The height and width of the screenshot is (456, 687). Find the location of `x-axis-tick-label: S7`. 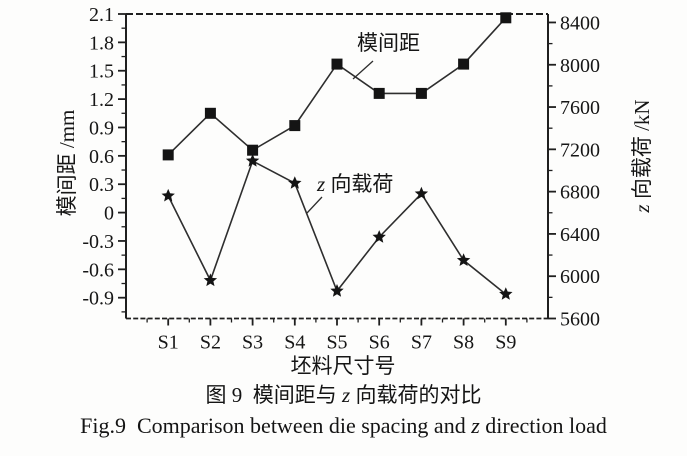

x-axis-tick-label: S7 is located at coordinates (421, 343).